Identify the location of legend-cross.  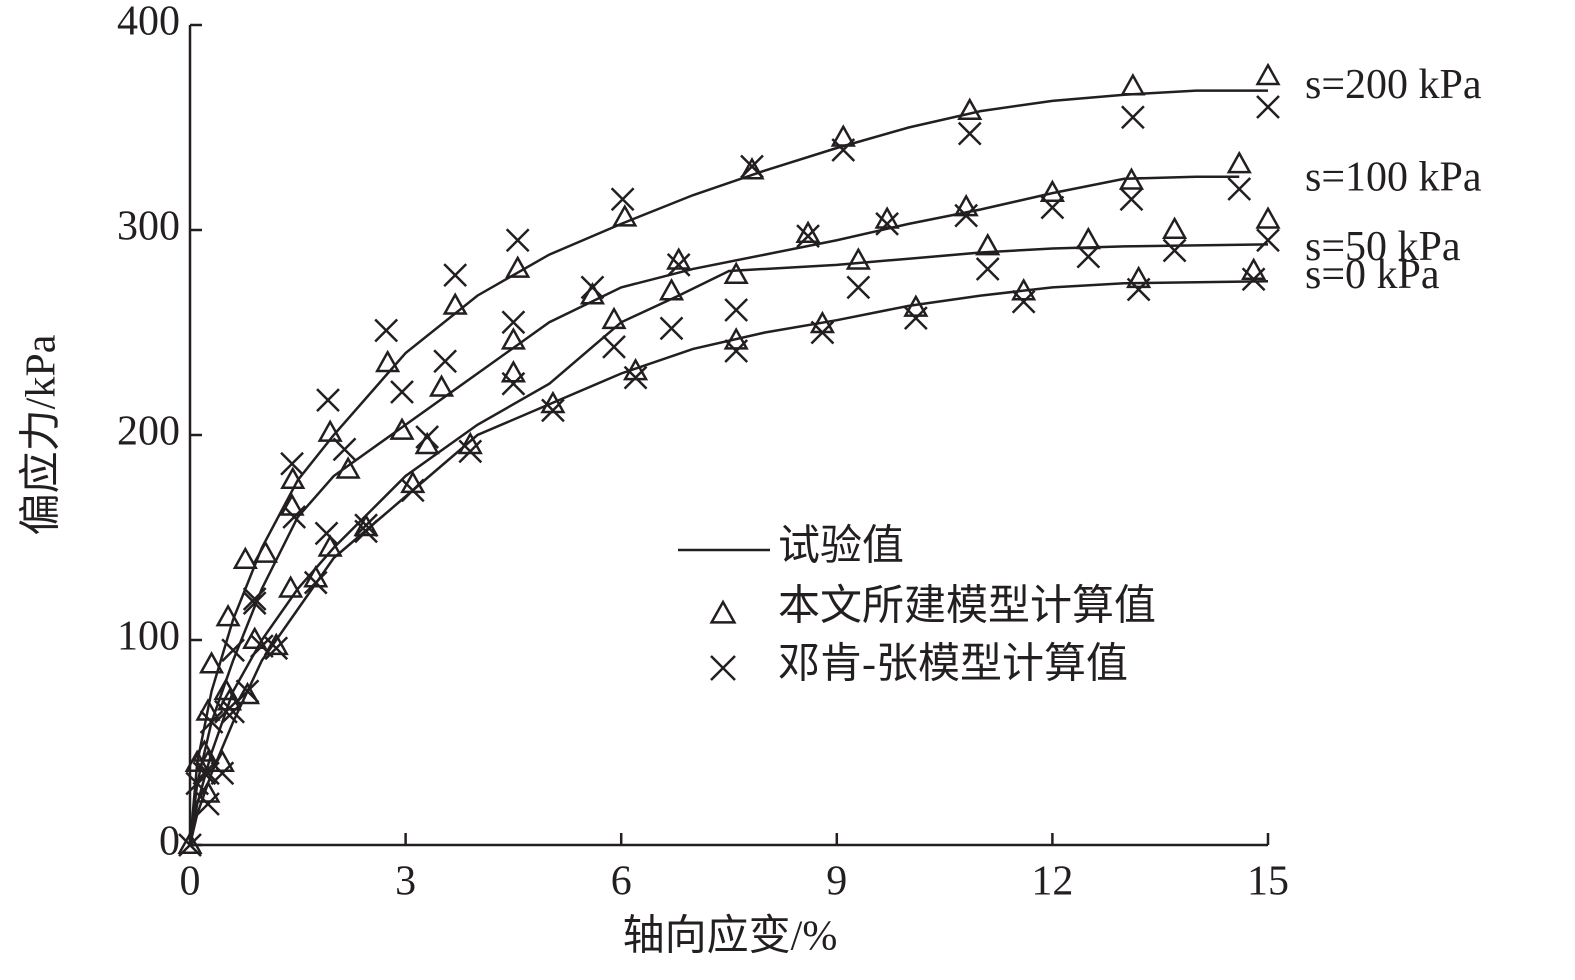
(723, 668).